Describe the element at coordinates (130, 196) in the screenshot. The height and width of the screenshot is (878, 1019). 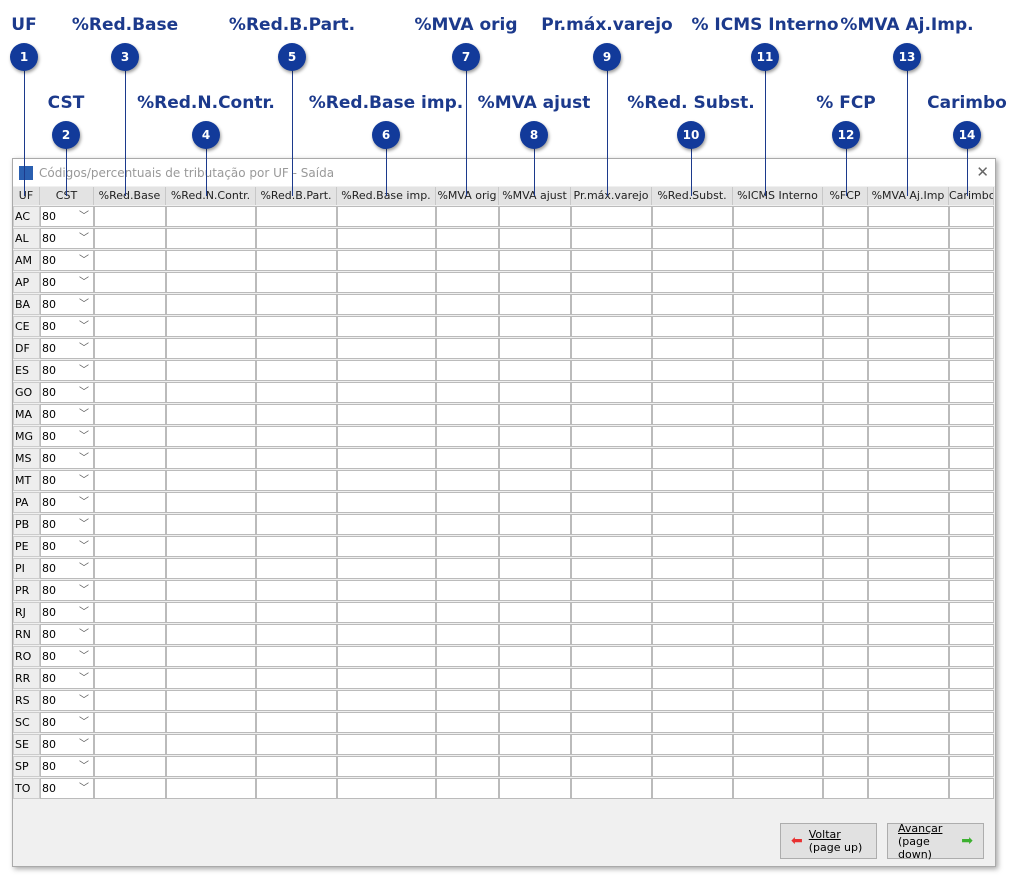
I see `column-header: %Red.Base` at that location.